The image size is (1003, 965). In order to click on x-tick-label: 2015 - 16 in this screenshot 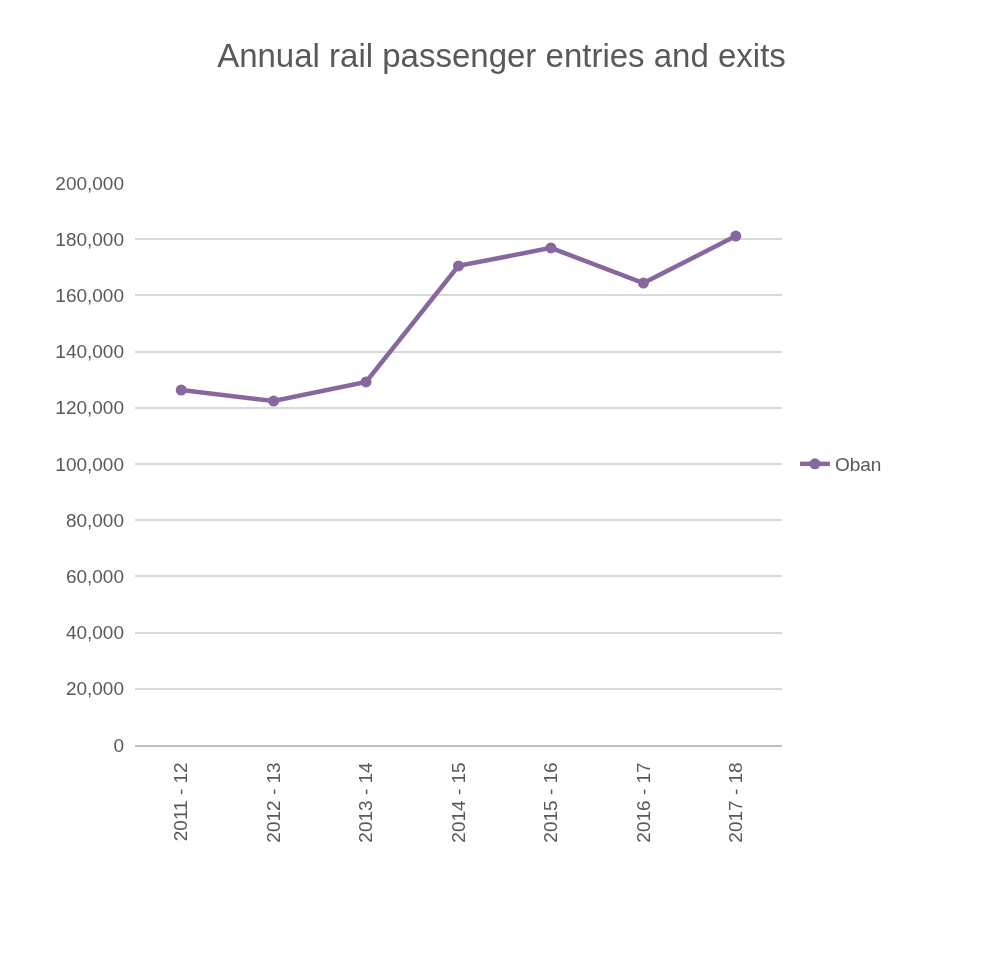, I will do `click(551, 802)`.